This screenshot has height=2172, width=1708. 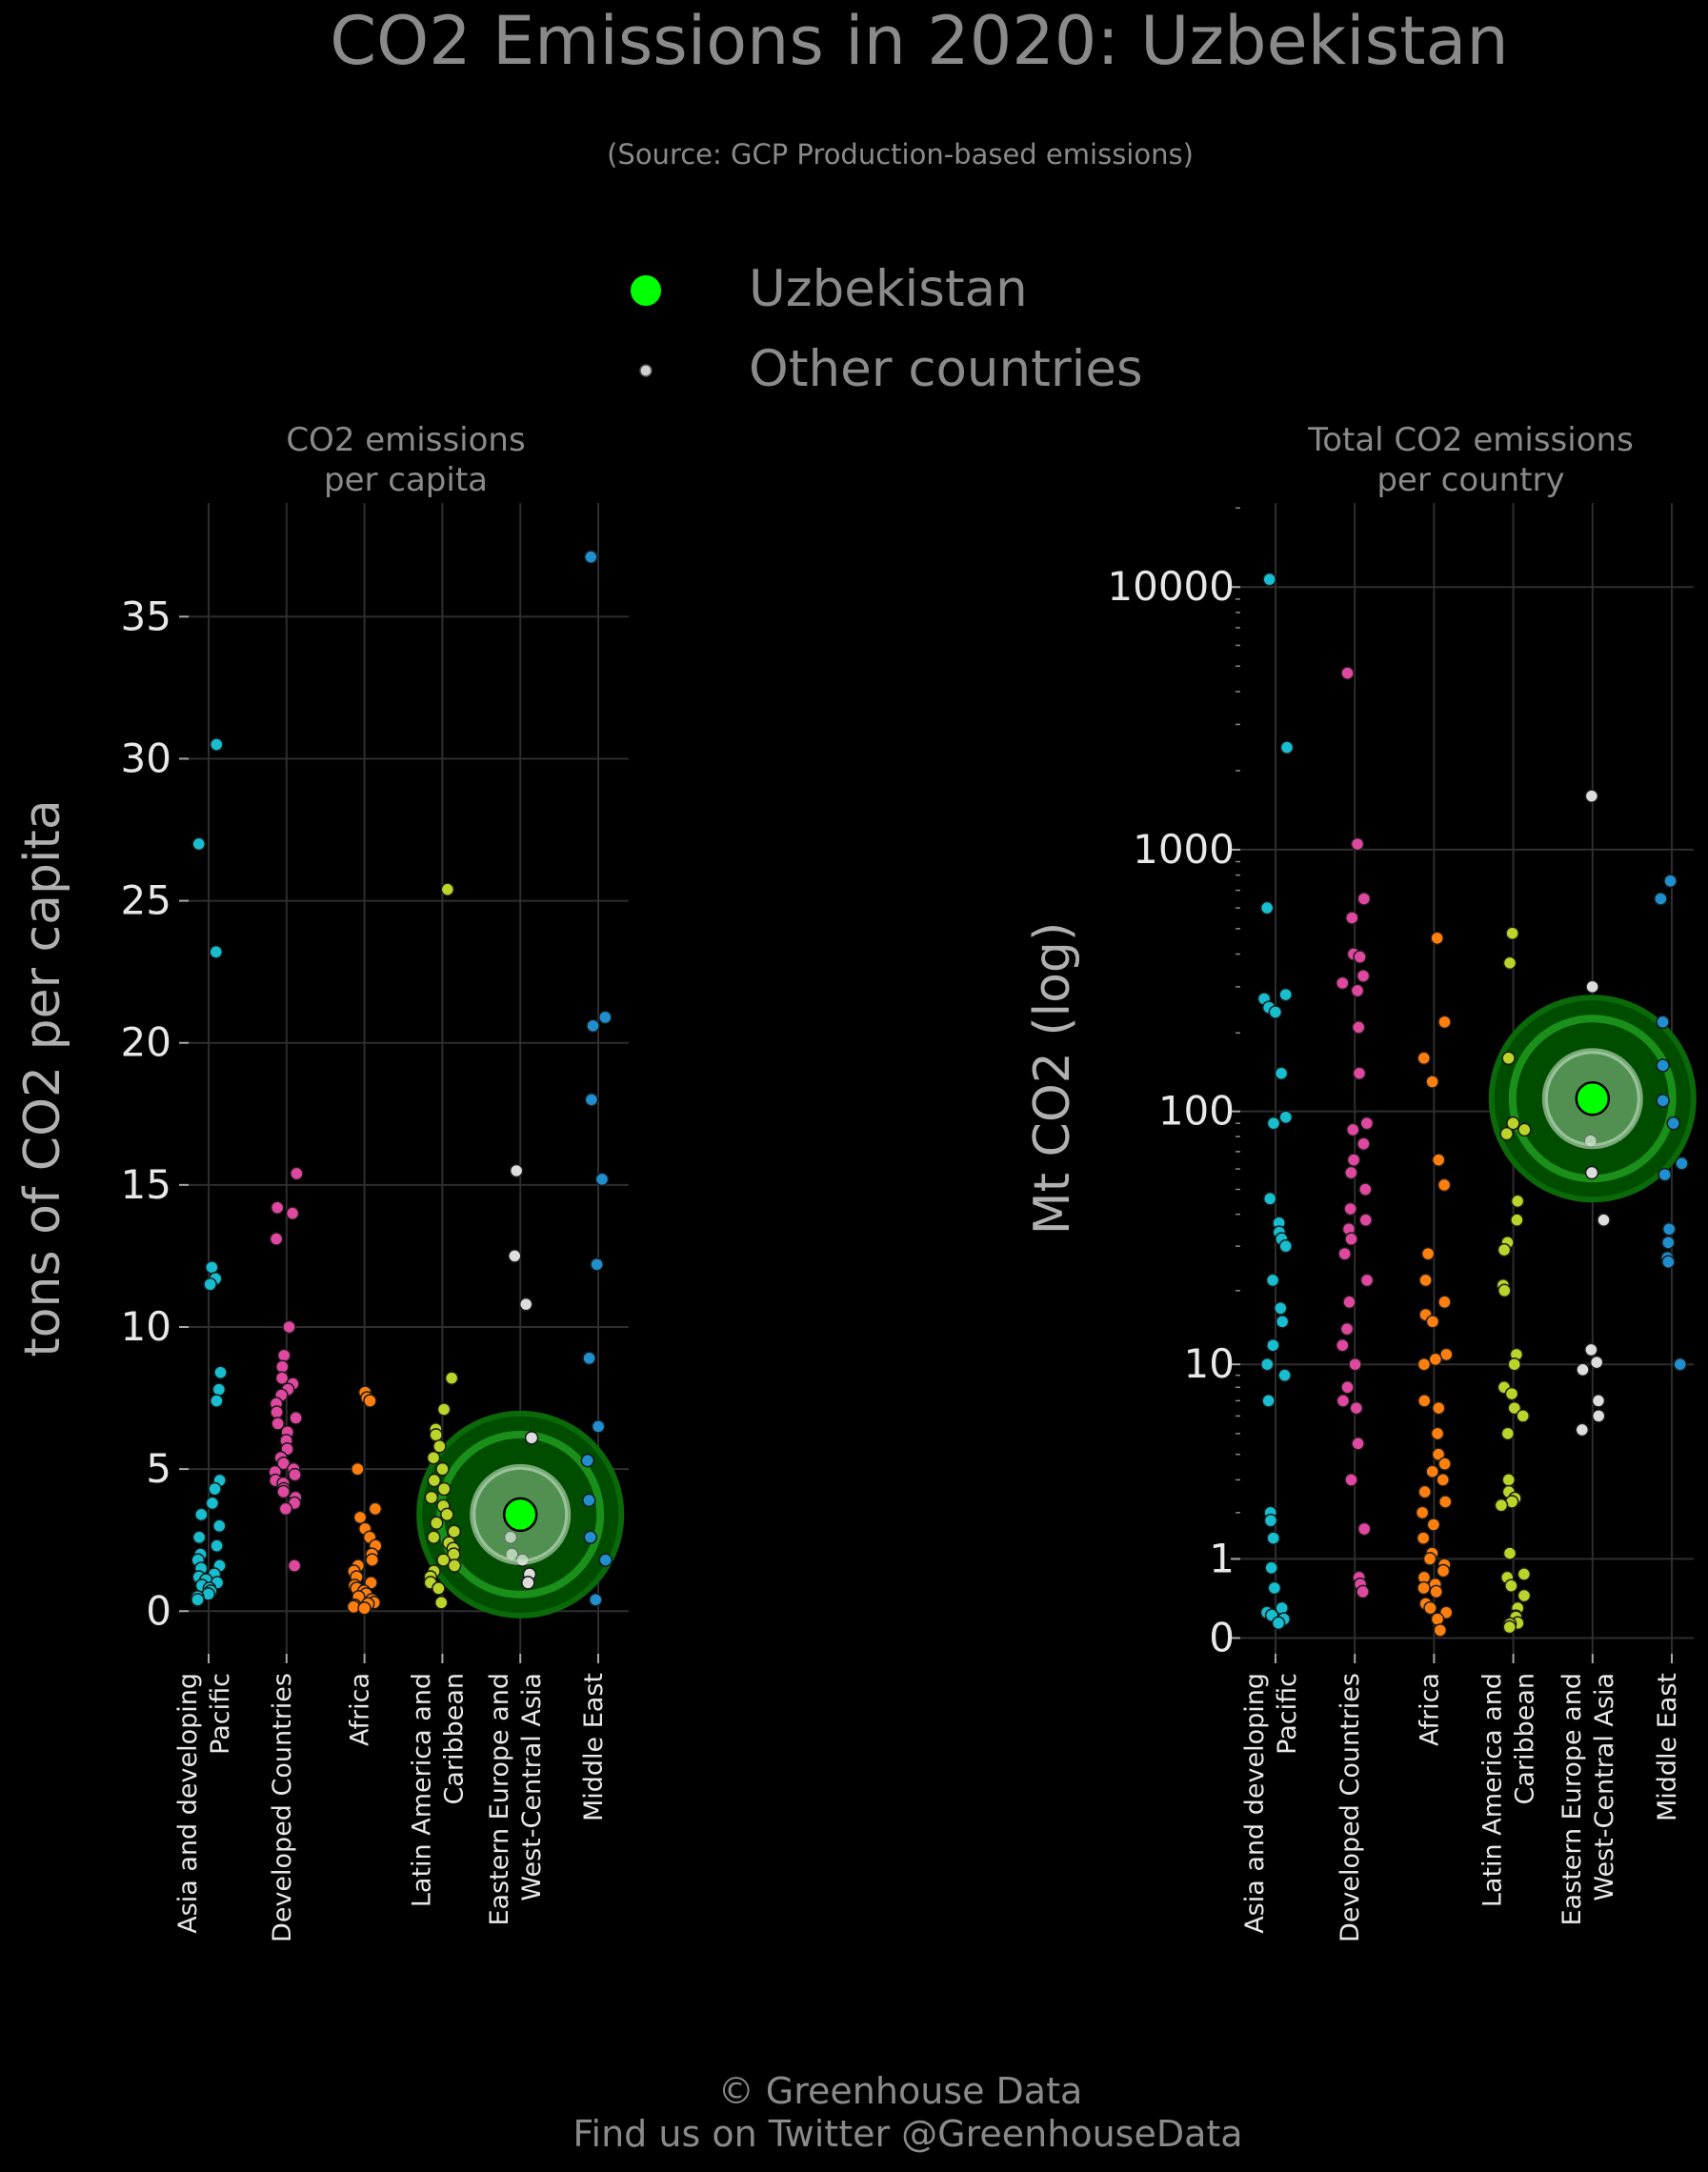 What do you see at coordinates (1471, 440) in the screenshot?
I see `panel-title-line: Total CO2 emissions` at bounding box center [1471, 440].